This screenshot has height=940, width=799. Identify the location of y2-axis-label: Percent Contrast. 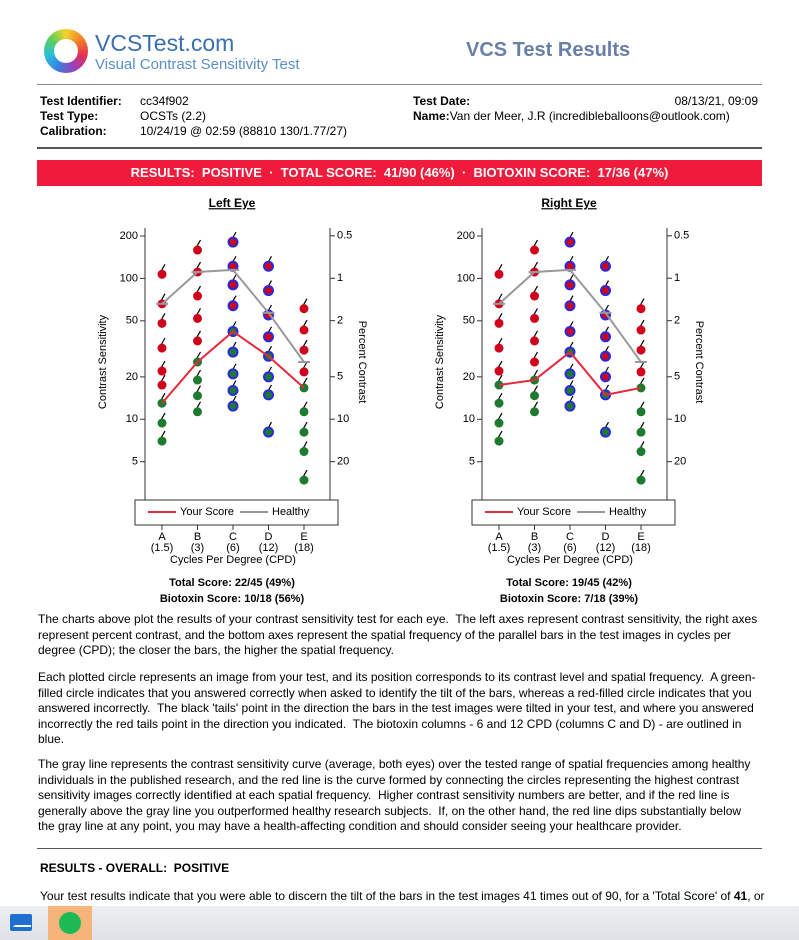
(699, 362).